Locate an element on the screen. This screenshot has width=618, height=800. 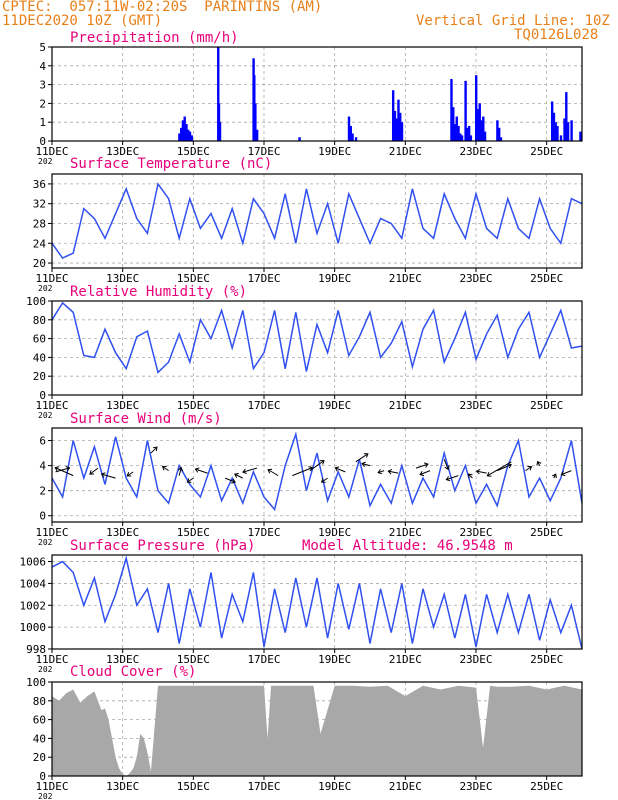
humidity-ytick-label: 60 is located at coordinates (39, 339).